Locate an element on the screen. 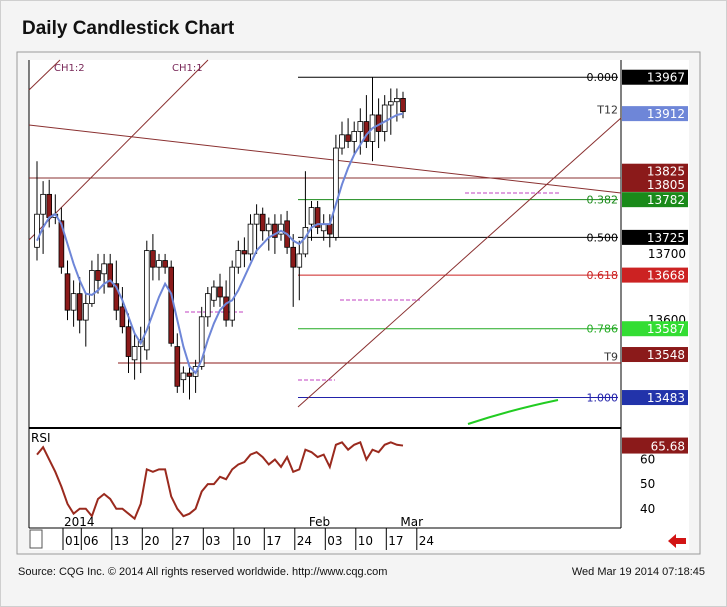  fib-level-label: 0.618 is located at coordinates (603, 275).